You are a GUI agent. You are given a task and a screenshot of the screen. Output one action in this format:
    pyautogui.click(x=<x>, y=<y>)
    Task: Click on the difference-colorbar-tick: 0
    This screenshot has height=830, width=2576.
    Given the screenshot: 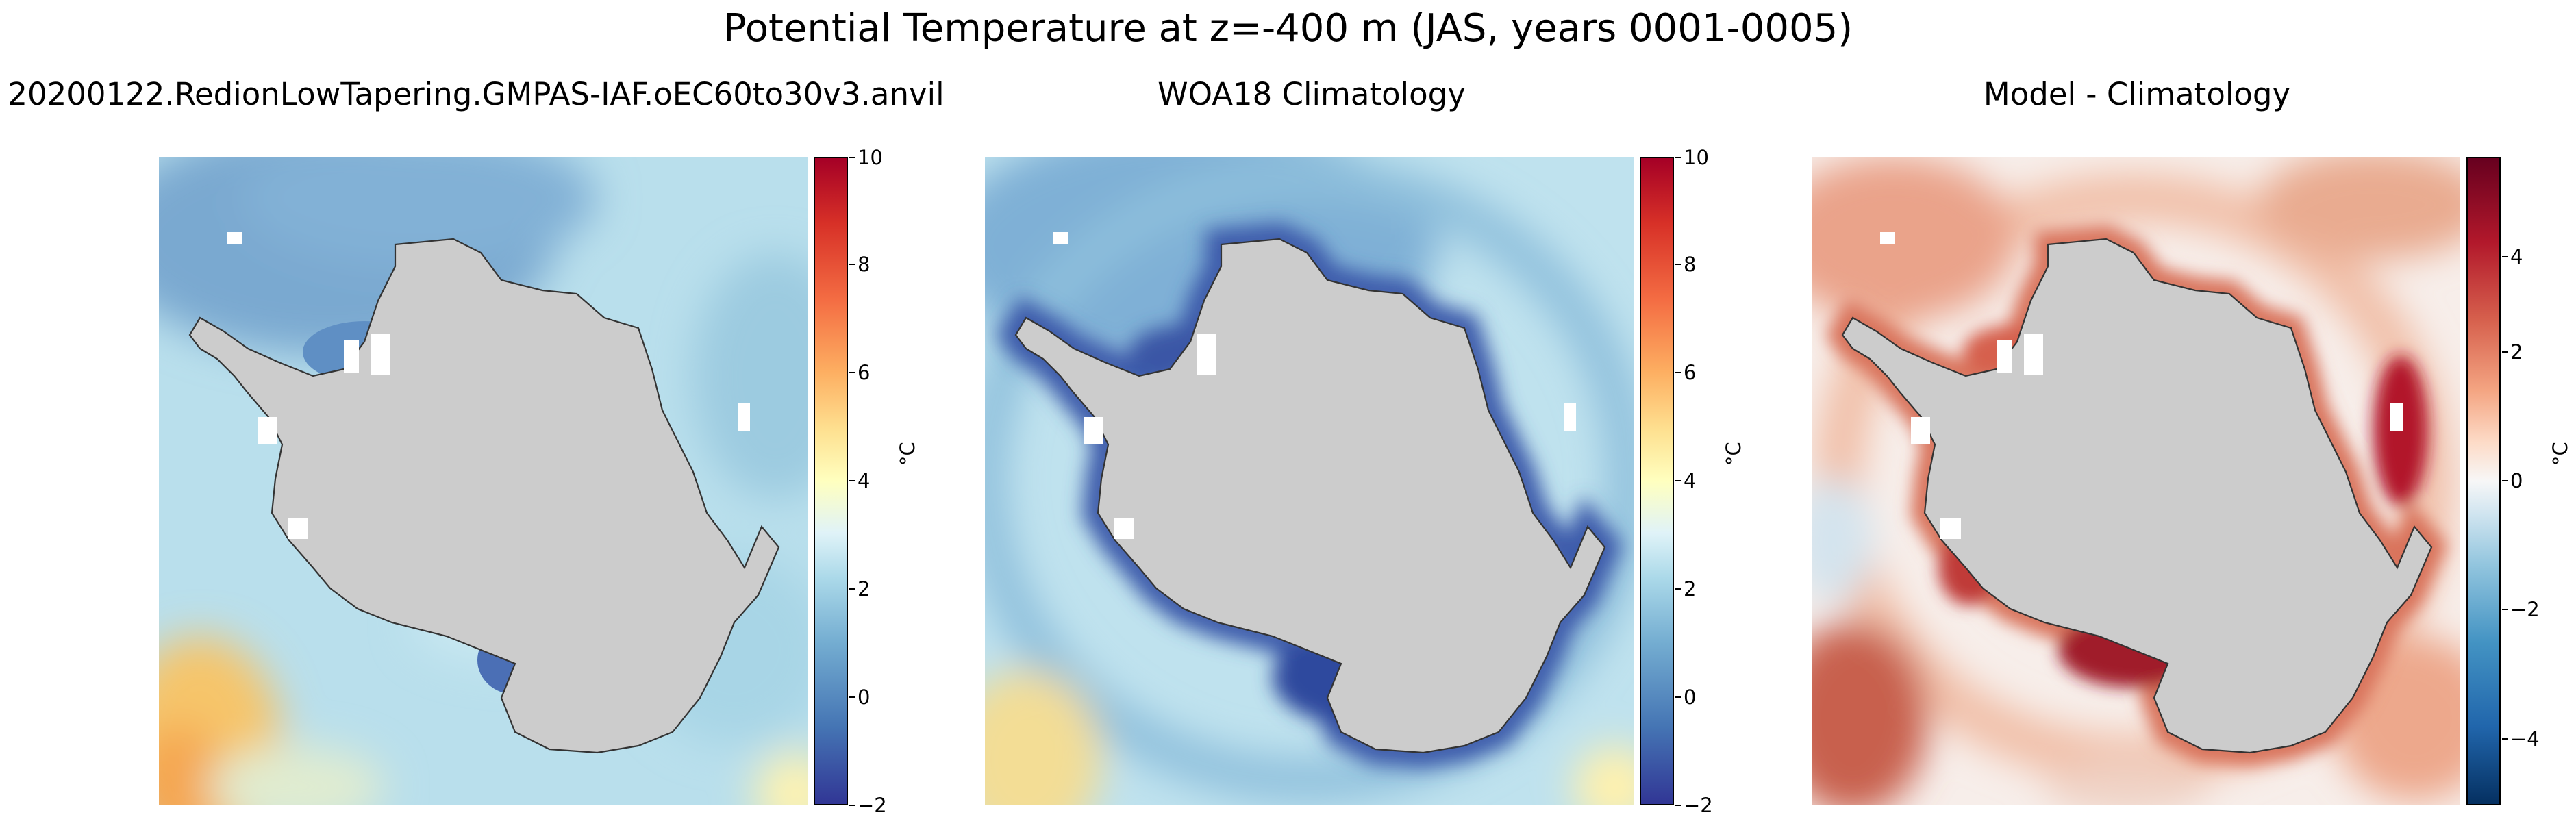 What is the action you would take?
    pyautogui.click(x=2512, y=480)
    